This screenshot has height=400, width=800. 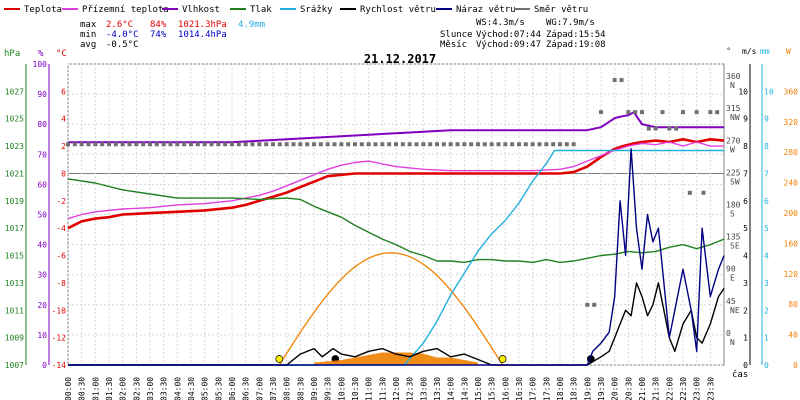 What do you see at coordinates (669, 388) in the screenshot?
I see `x-tick-label: 22:00` at bounding box center [669, 388].